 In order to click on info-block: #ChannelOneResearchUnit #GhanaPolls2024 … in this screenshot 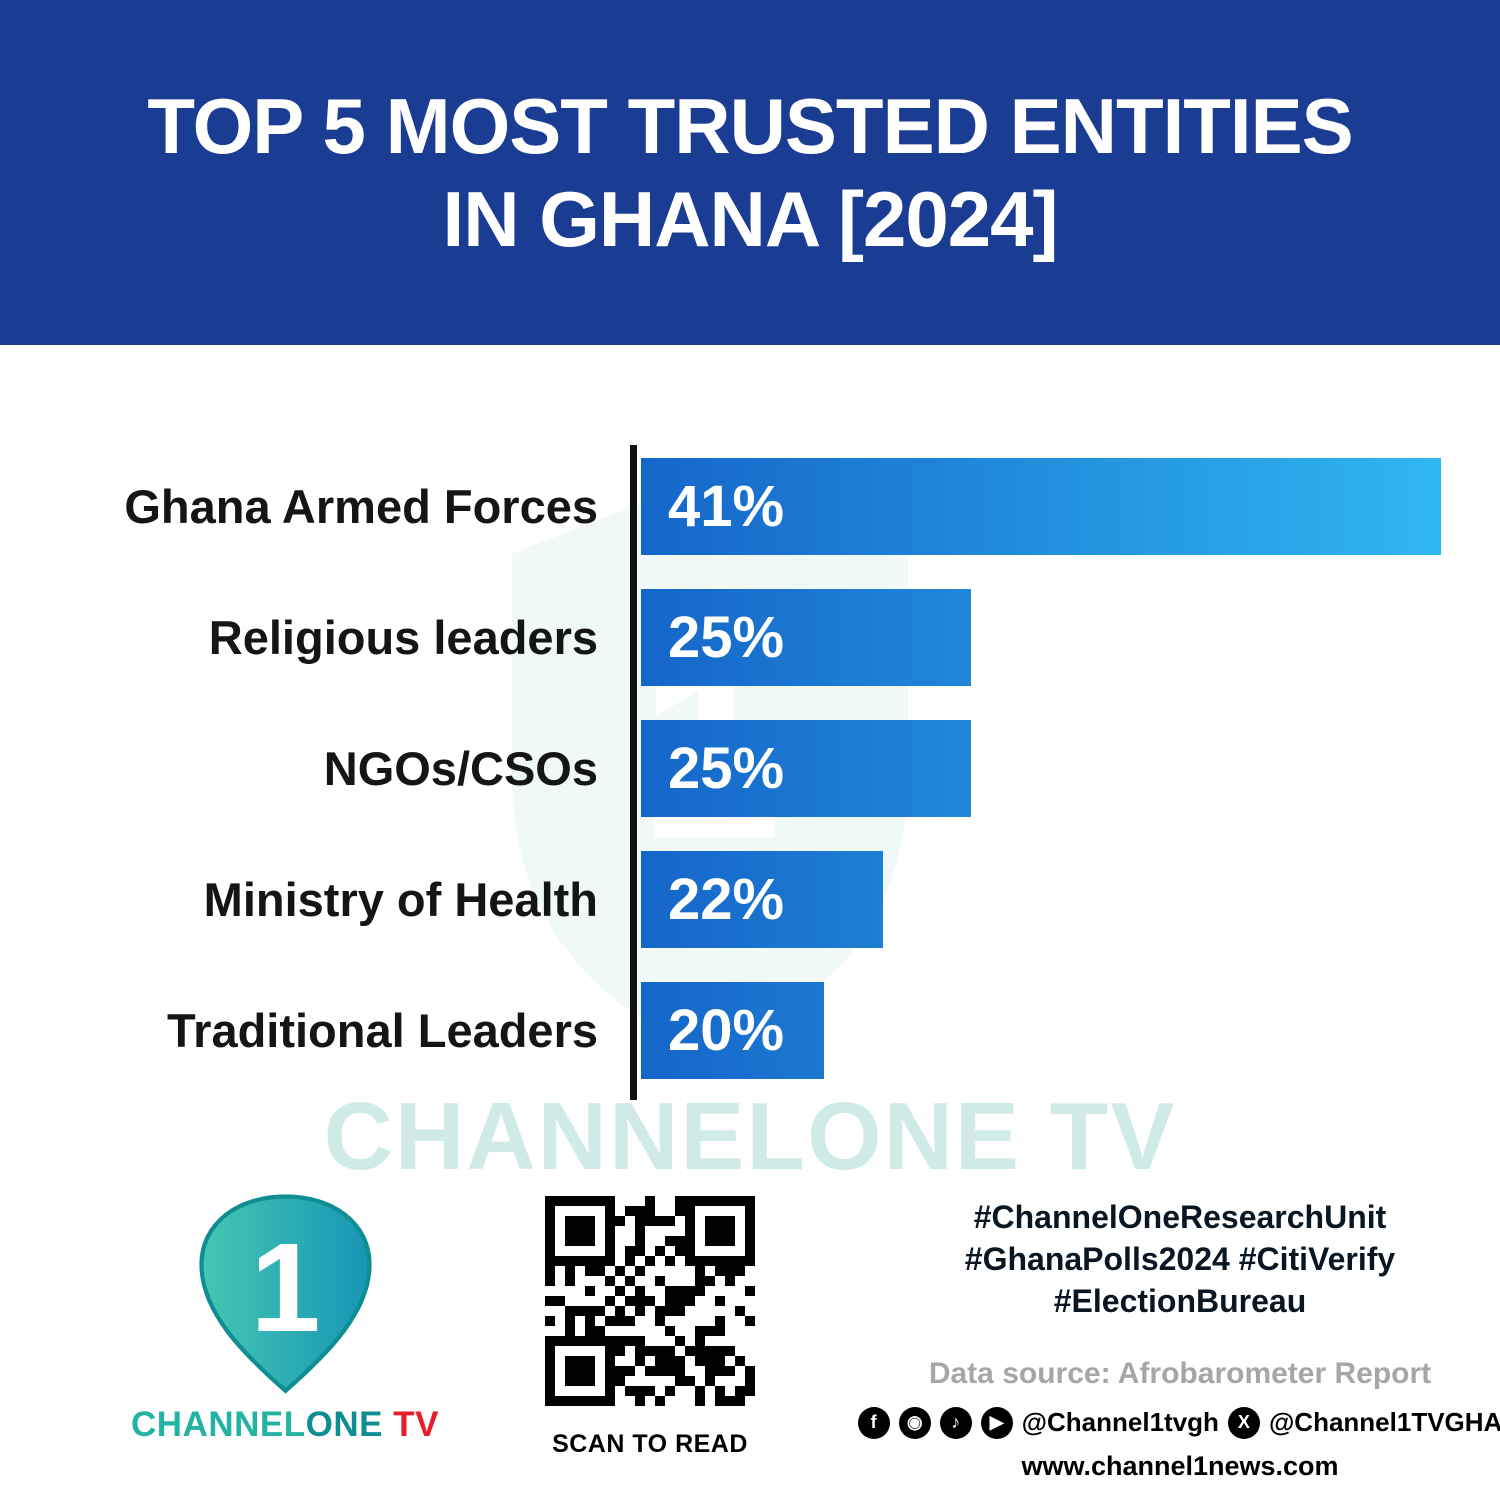, I will do `click(1178, 1339)`.